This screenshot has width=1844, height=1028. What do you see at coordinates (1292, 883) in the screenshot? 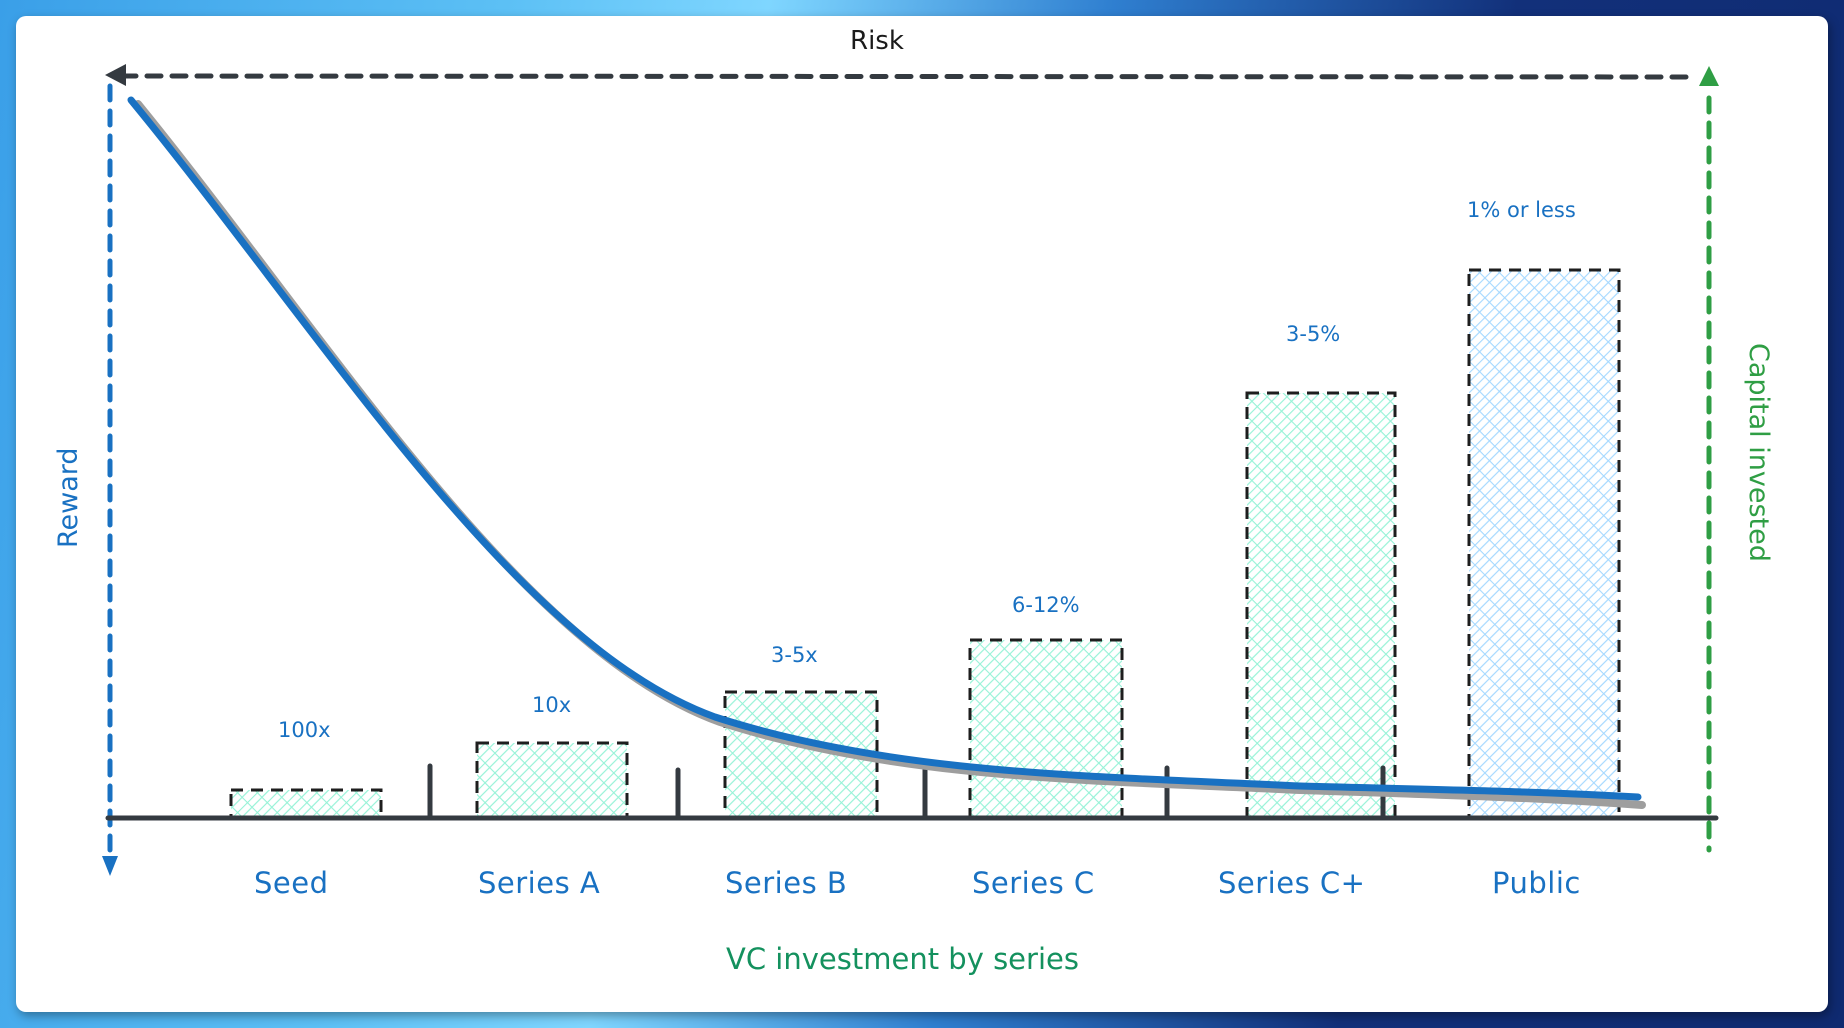
I see `category-series-c-plus: Series C+` at bounding box center [1292, 883].